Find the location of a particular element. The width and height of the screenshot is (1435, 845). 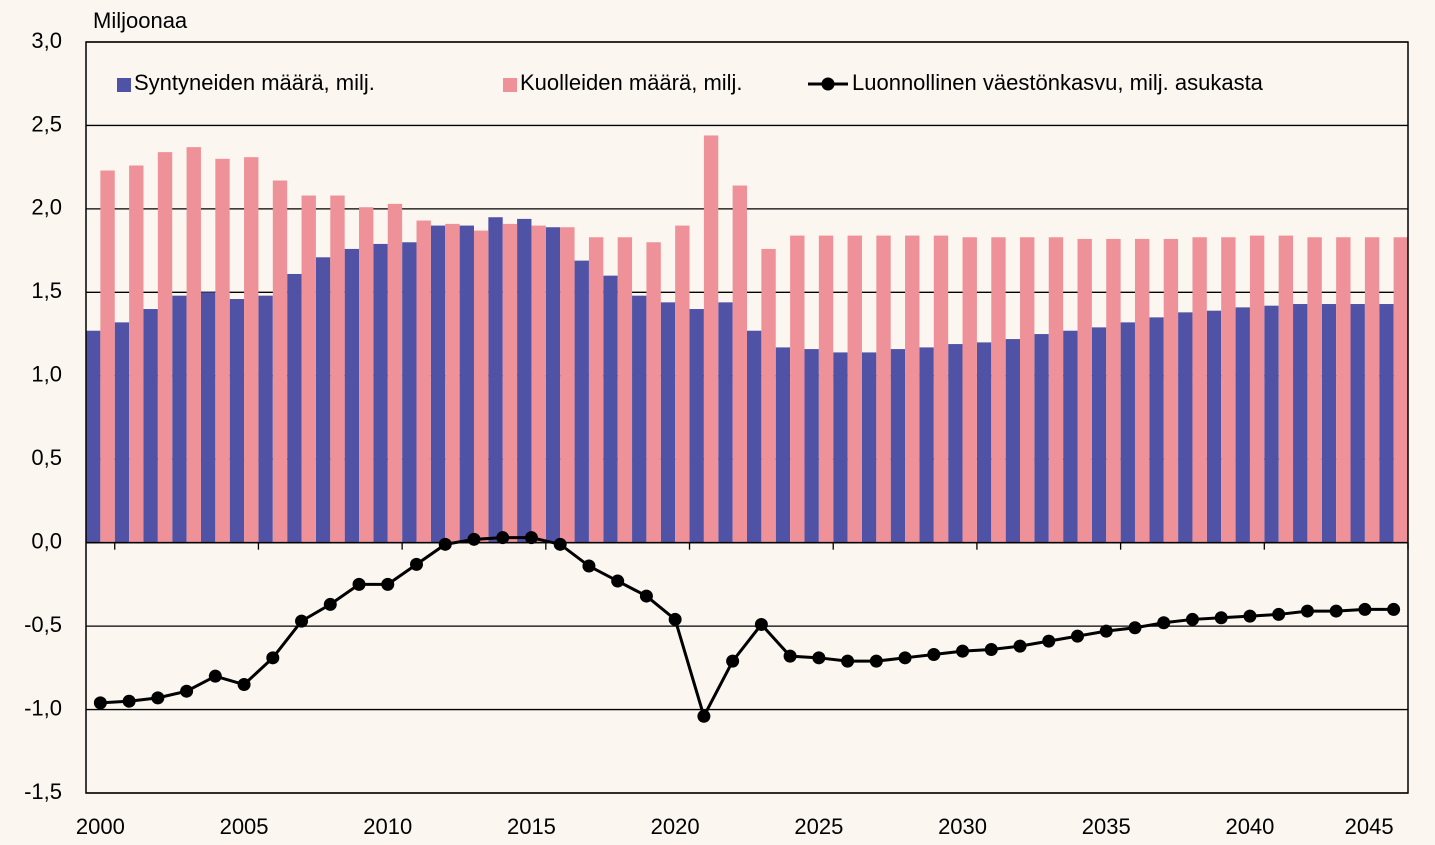

legend-swatch is located at coordinates (124, 85).